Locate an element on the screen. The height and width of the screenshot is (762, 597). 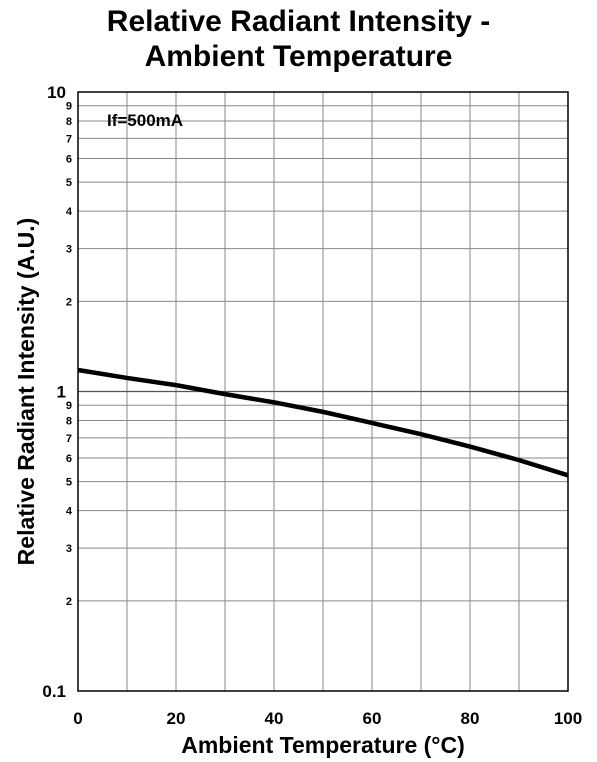
x-axis-label: Ambient Temperature (°C) is located at coordinates (323, 745).